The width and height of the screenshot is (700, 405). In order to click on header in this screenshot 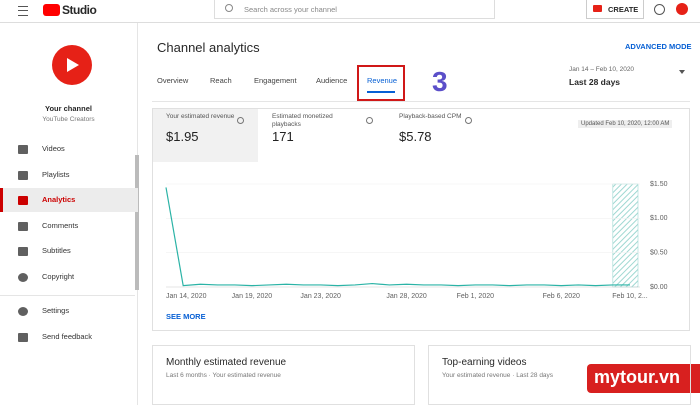, I will do `click(350, 11)`.